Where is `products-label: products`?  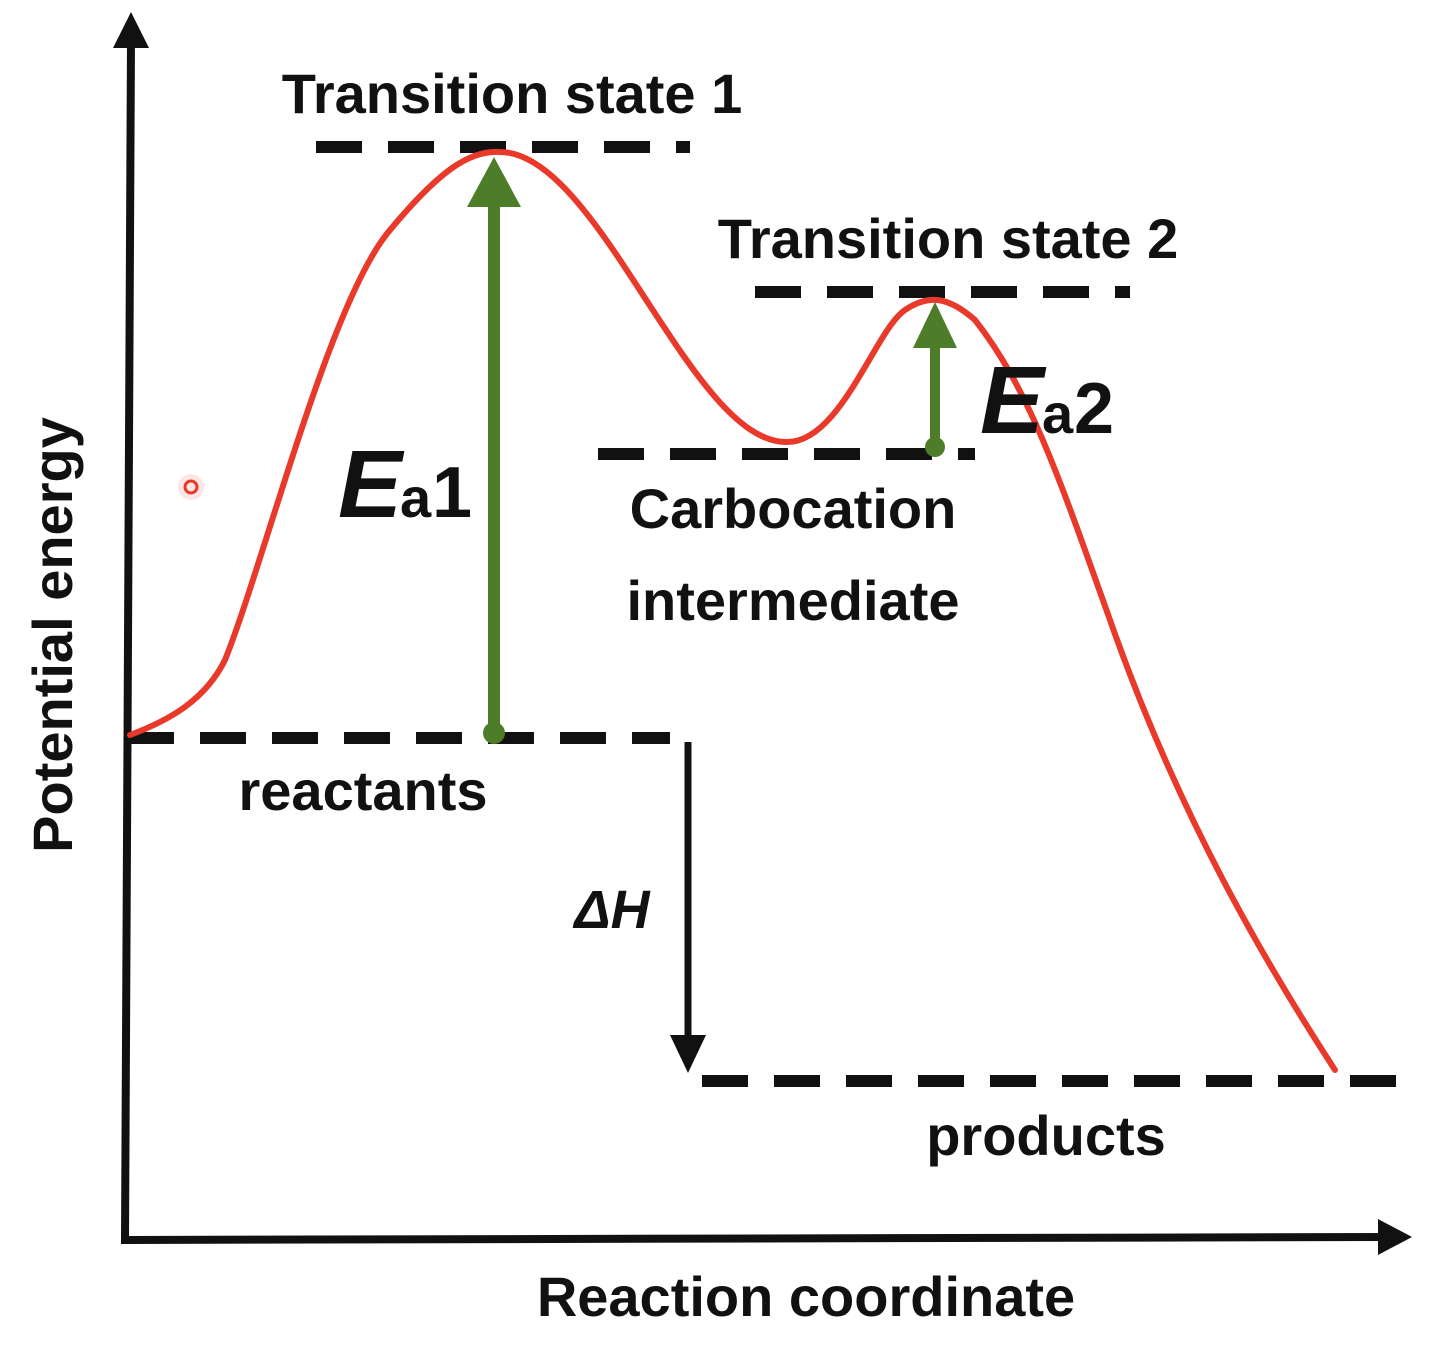
products-label: products is located at coordinates (1046, 1135).